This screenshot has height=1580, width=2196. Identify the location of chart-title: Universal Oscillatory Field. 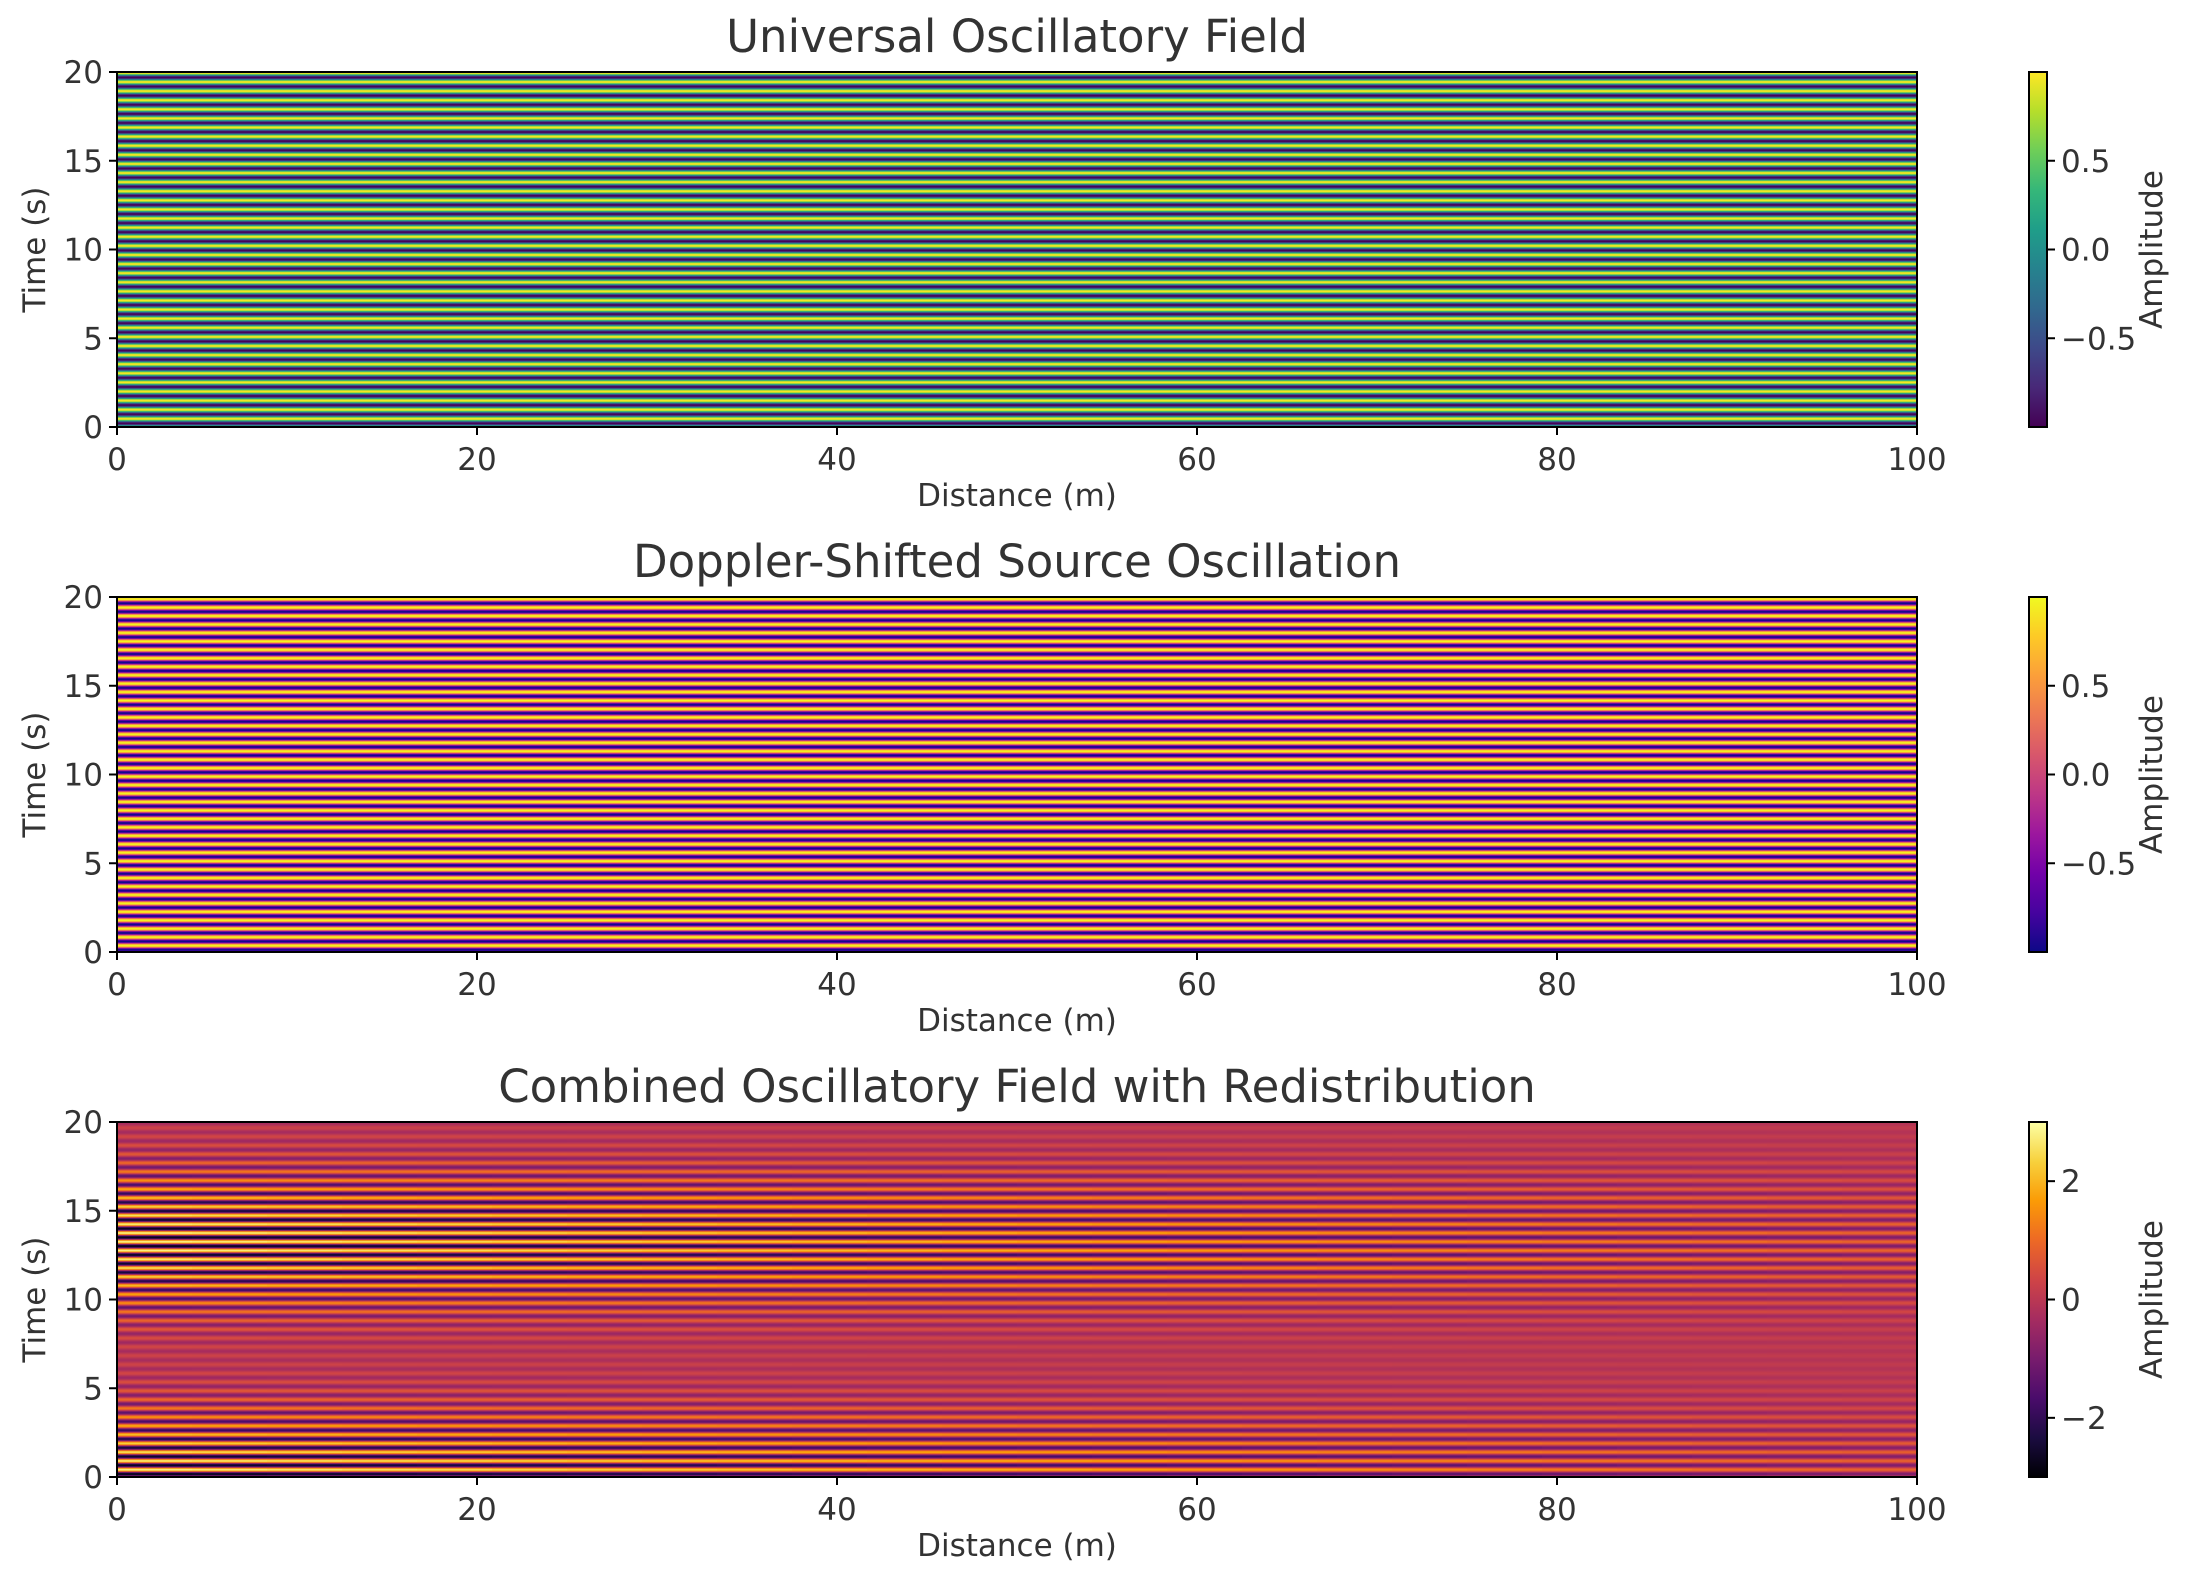
(1017, 36).